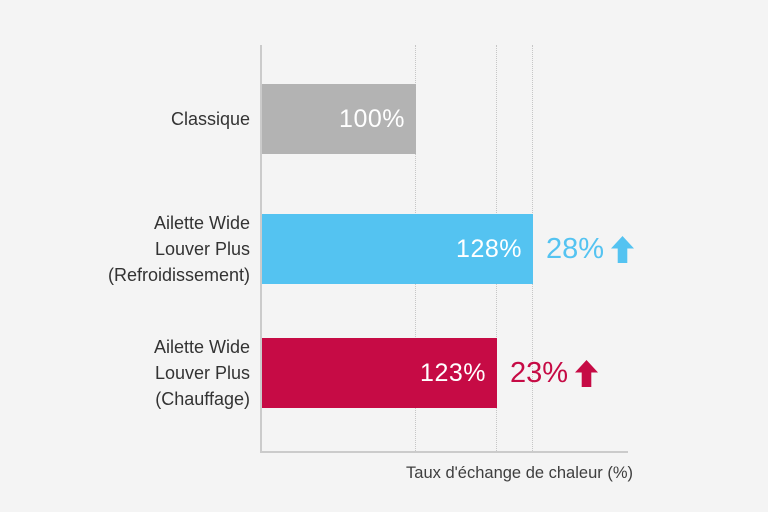 The height and width of the screenshot is (512, 768). I want to click on bar-classique: 100%, so click(339, 119).